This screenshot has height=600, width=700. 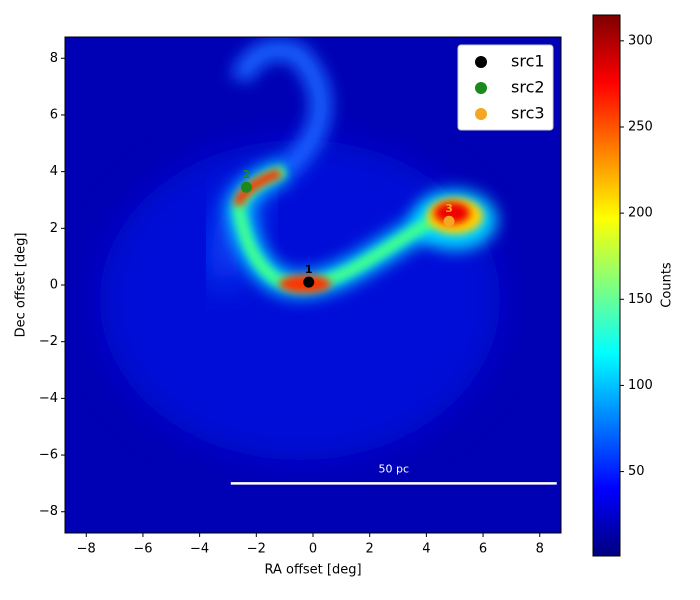 I want to click on point-label: 2, so click(x=247, y=174).